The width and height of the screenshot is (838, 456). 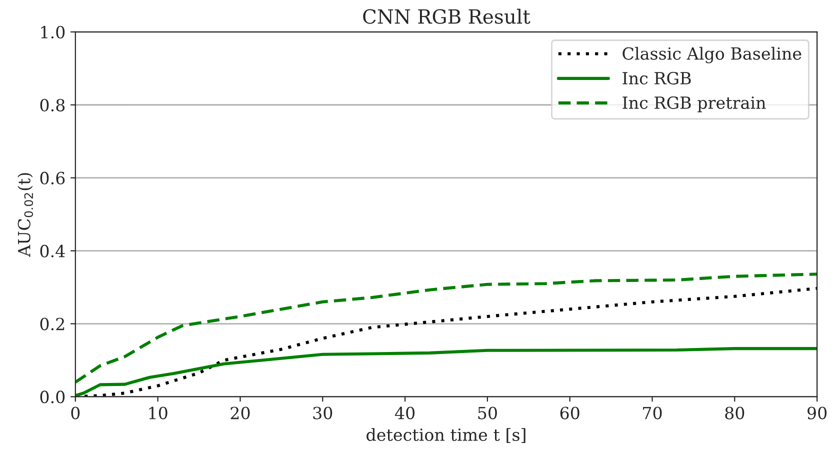 What do you see at coordinates (487, 413) in the screenshot?
I see `x-tick-label: 50` at bounding box center [487, 413].